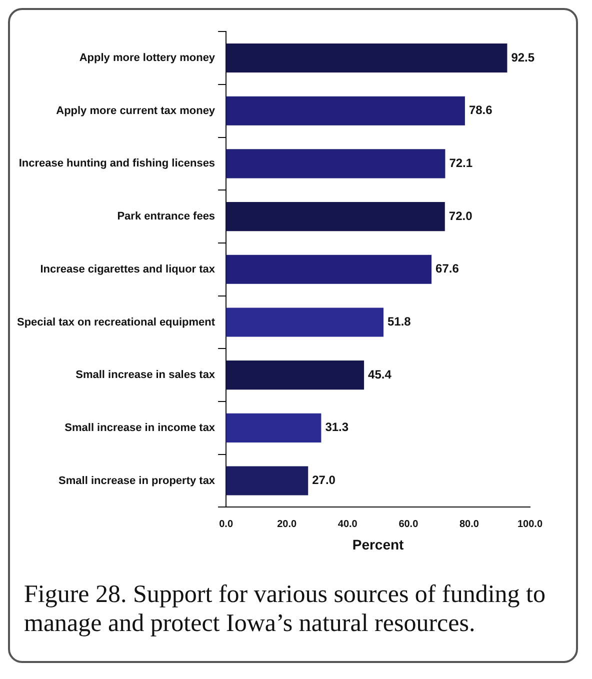 This screenshot has width=592, height=679. Describe the element at coordinates (116, 322) in the screenshot. I see `y-tick-label: Special tax on recreational equipment` at that location.